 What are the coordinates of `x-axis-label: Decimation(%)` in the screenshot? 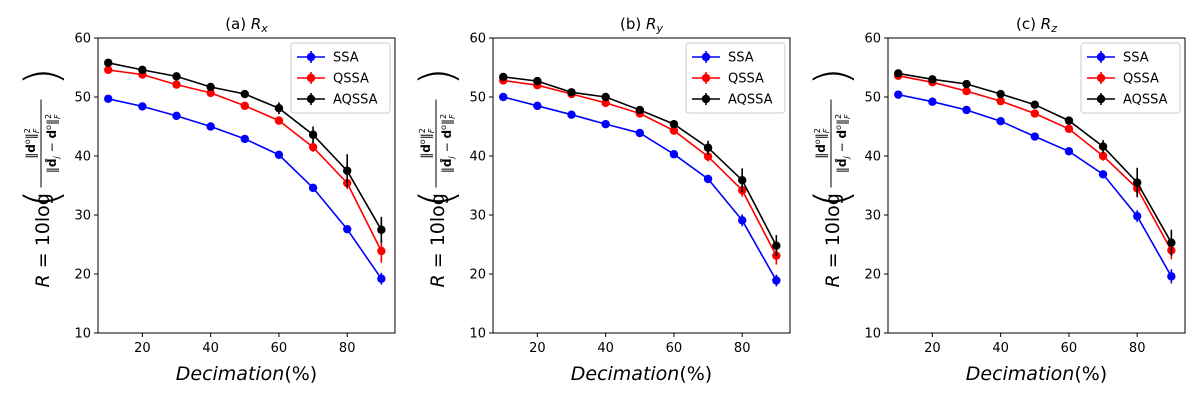 It's located at (246, 374).